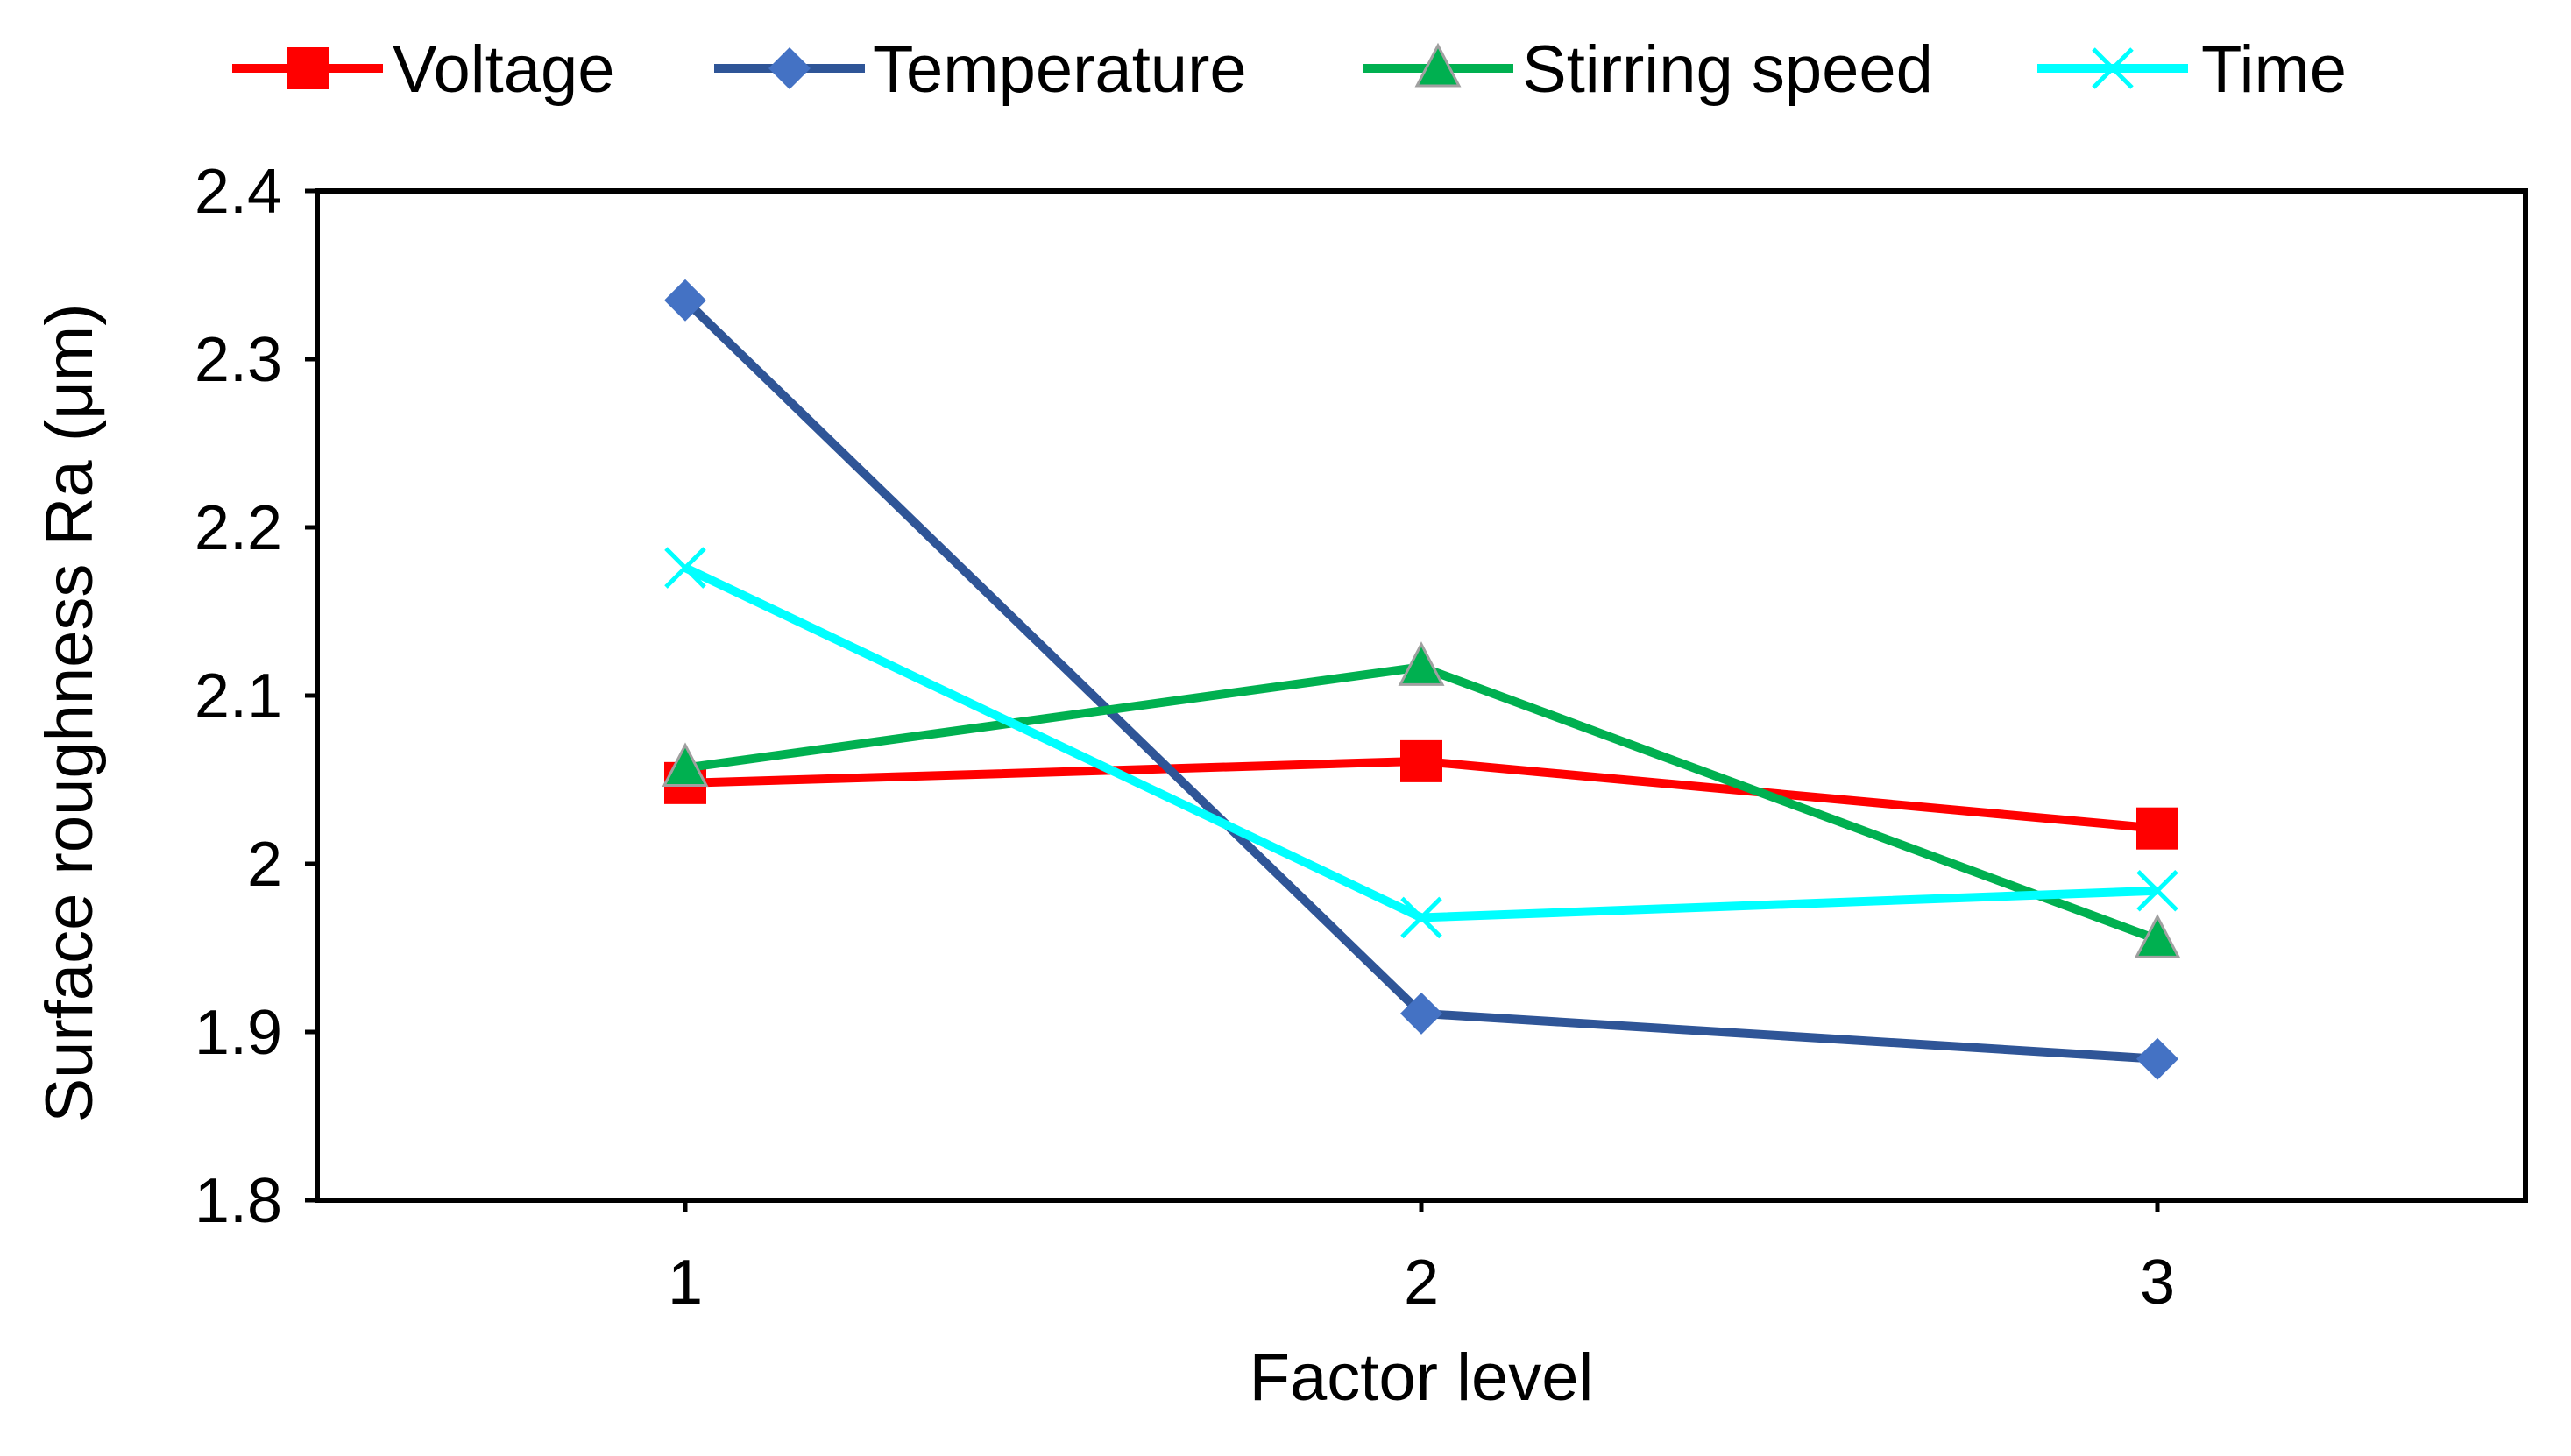 This screenshot has height=1456, width=2571. I want to click on legend-item-temperature: Temperature, so click(980, 69).